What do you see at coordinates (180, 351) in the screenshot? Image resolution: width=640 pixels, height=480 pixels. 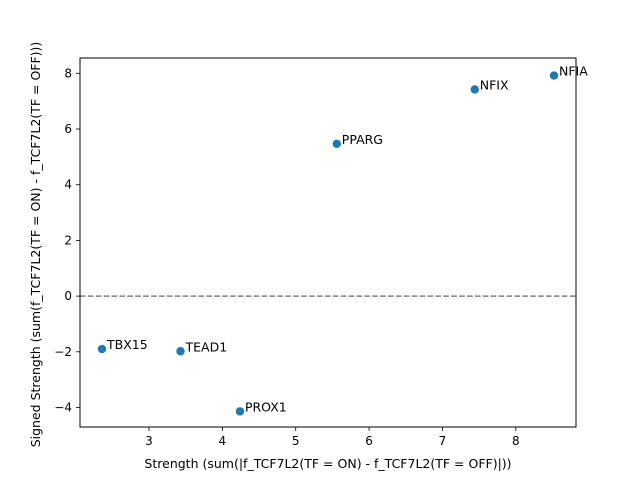 I see `data-point-tead1` at bounding box center [180, 351].